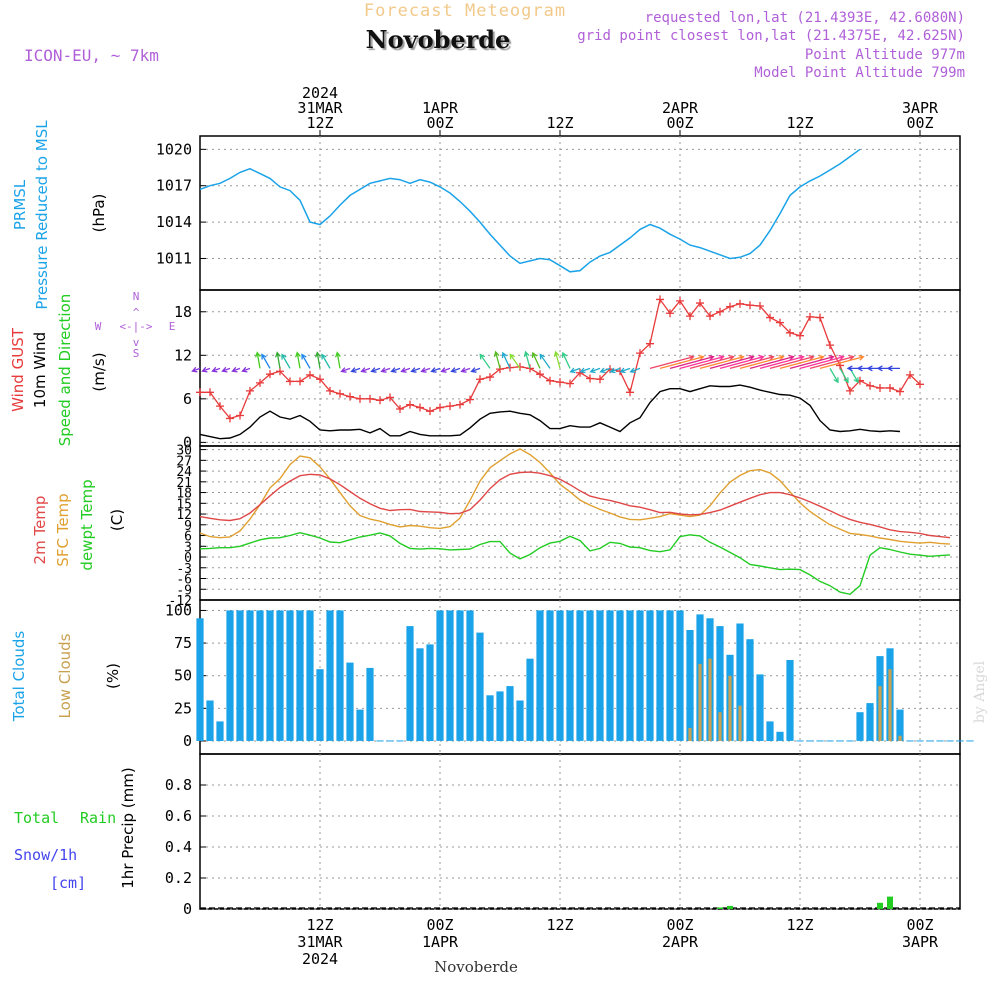 The width and height of the screenshot is (1000, 1000). I want to click on bottom-time-label: 12Z, so click(559, 925).